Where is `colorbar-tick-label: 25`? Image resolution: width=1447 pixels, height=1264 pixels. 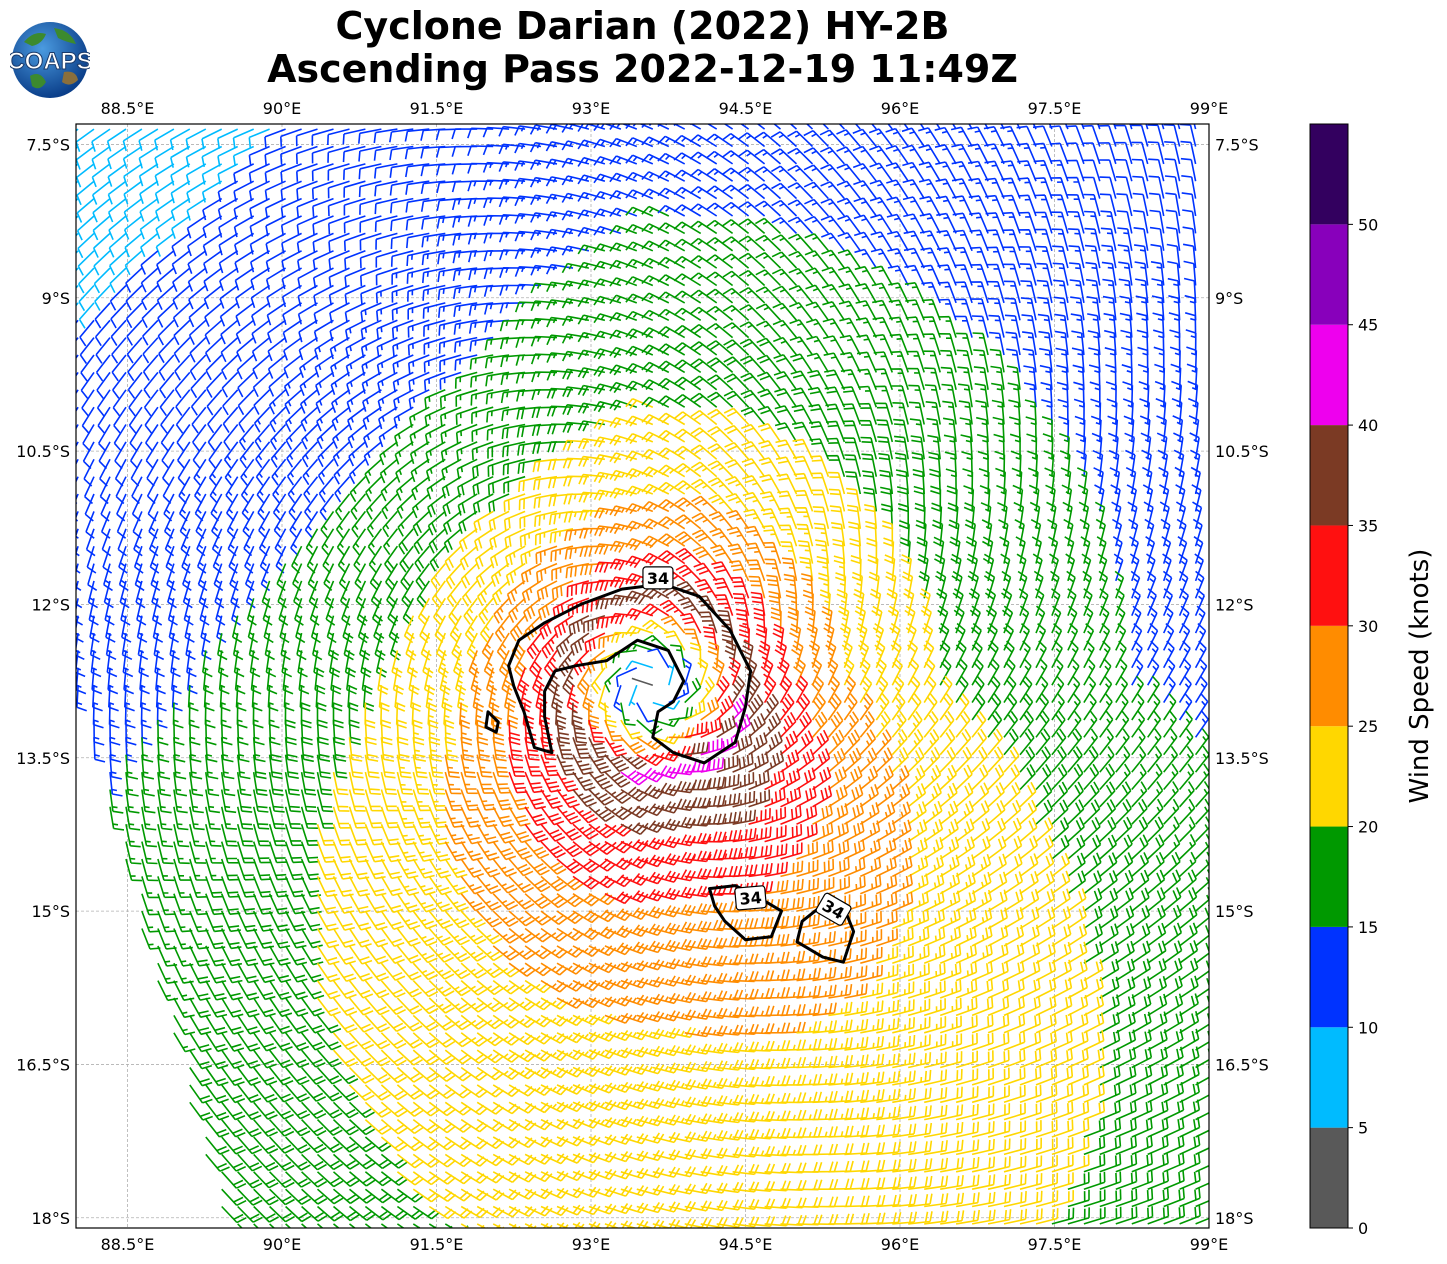 colorbar-tick-label: 25 is located at coordinates (1368, 726).